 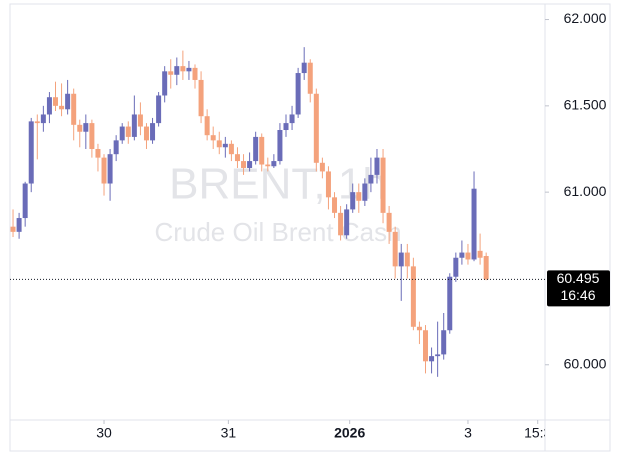 What do you see at coordinates (229, 433) in the screenshot?
I see `x-tick-label: 31` at bounding box center [229, 433].